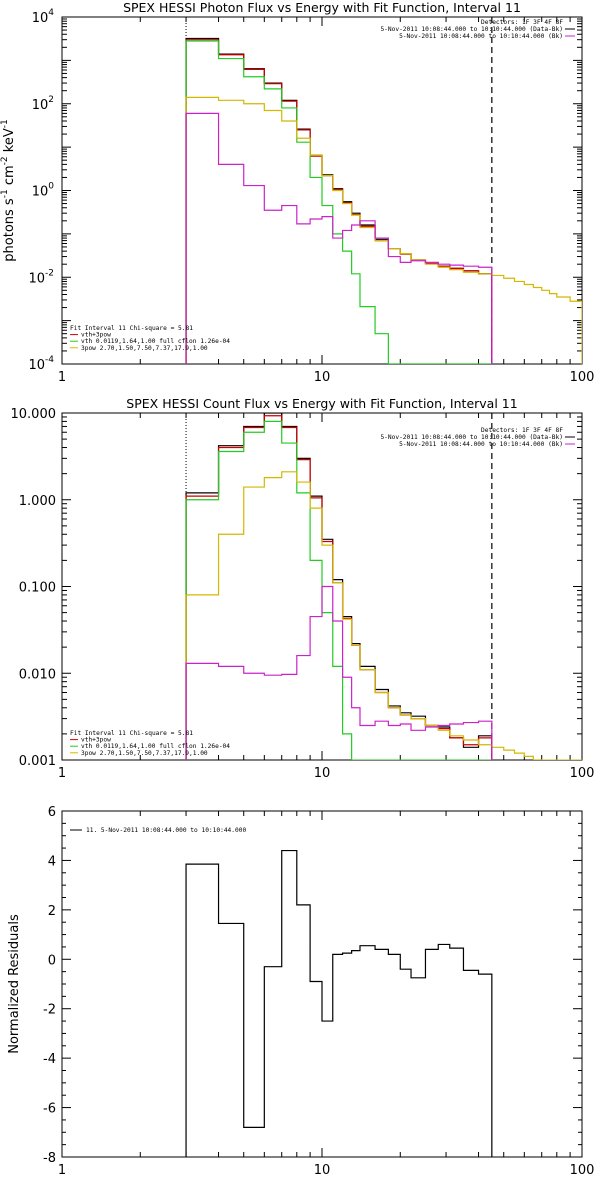 The height and width of the screenshot is (1200, 600). I want to click on series-group, so click(339, 1003).